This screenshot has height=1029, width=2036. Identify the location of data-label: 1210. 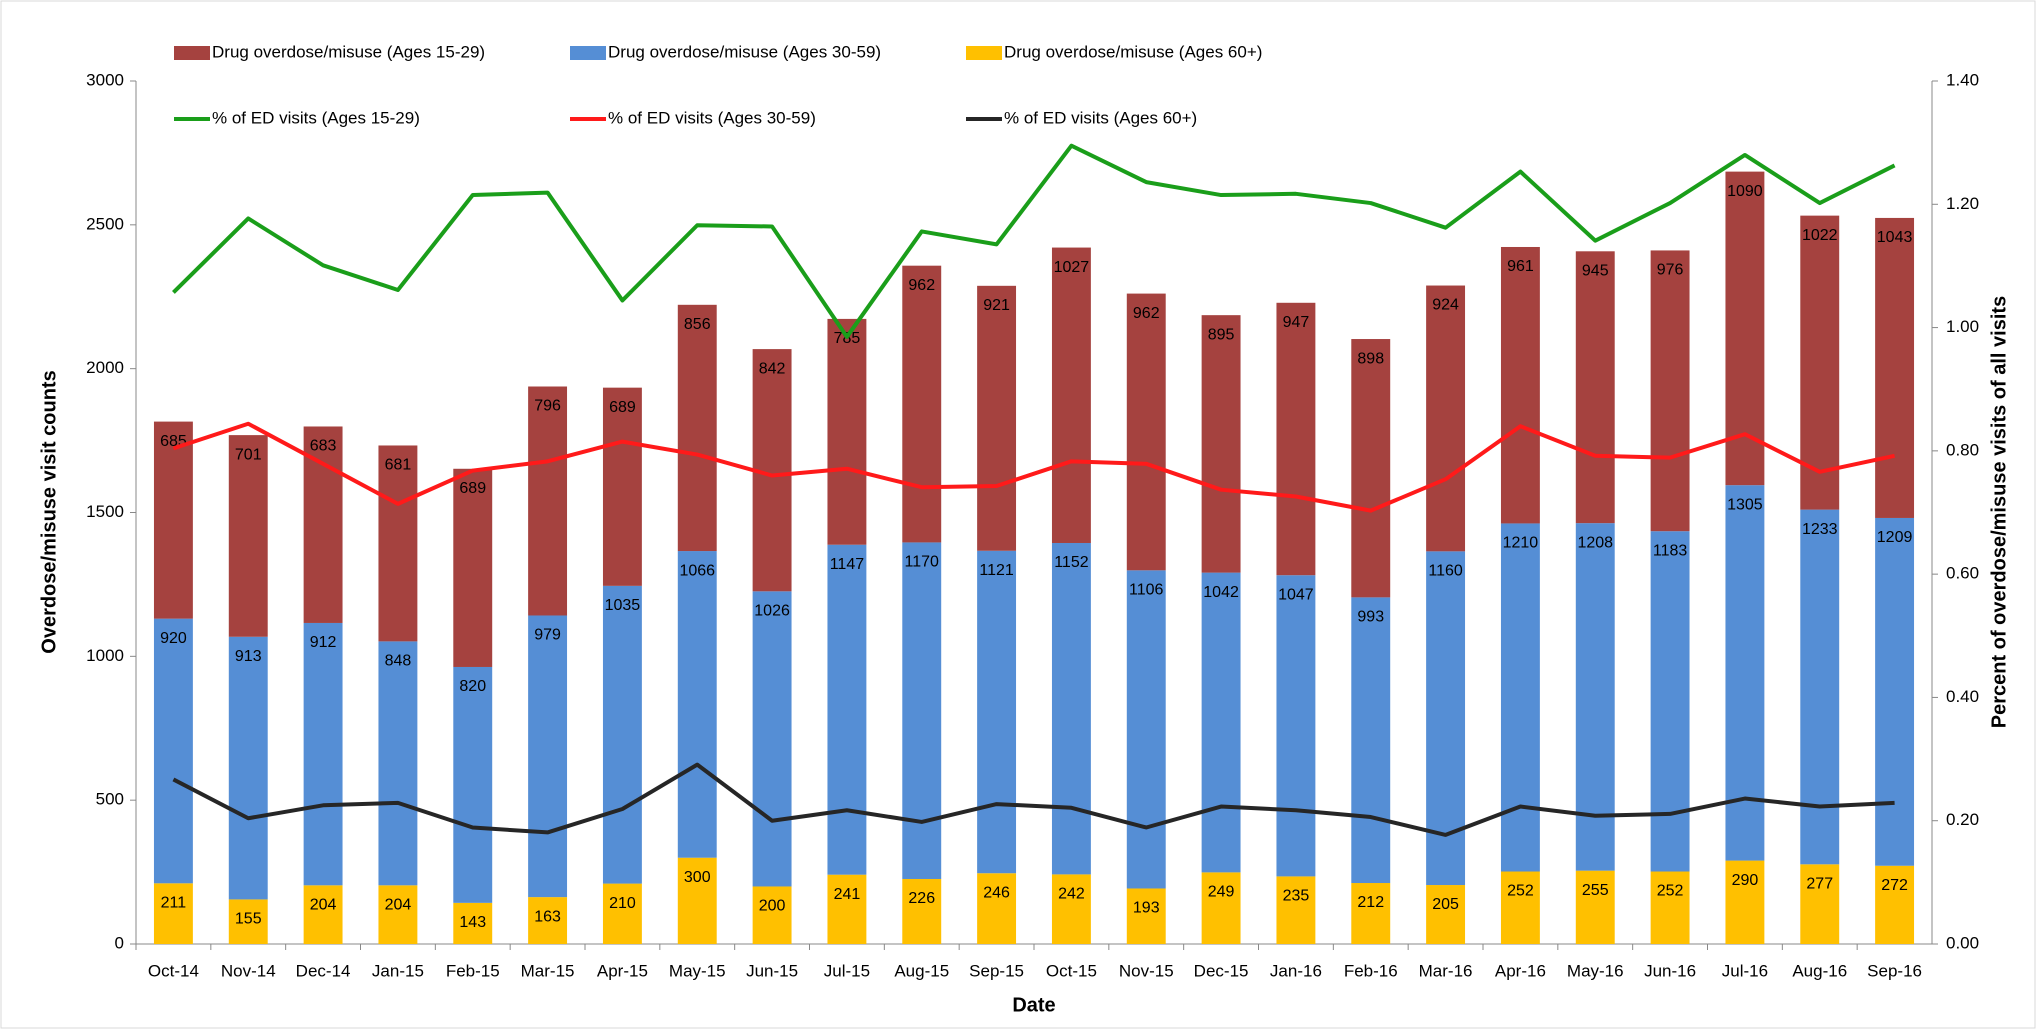
(1521, 543).